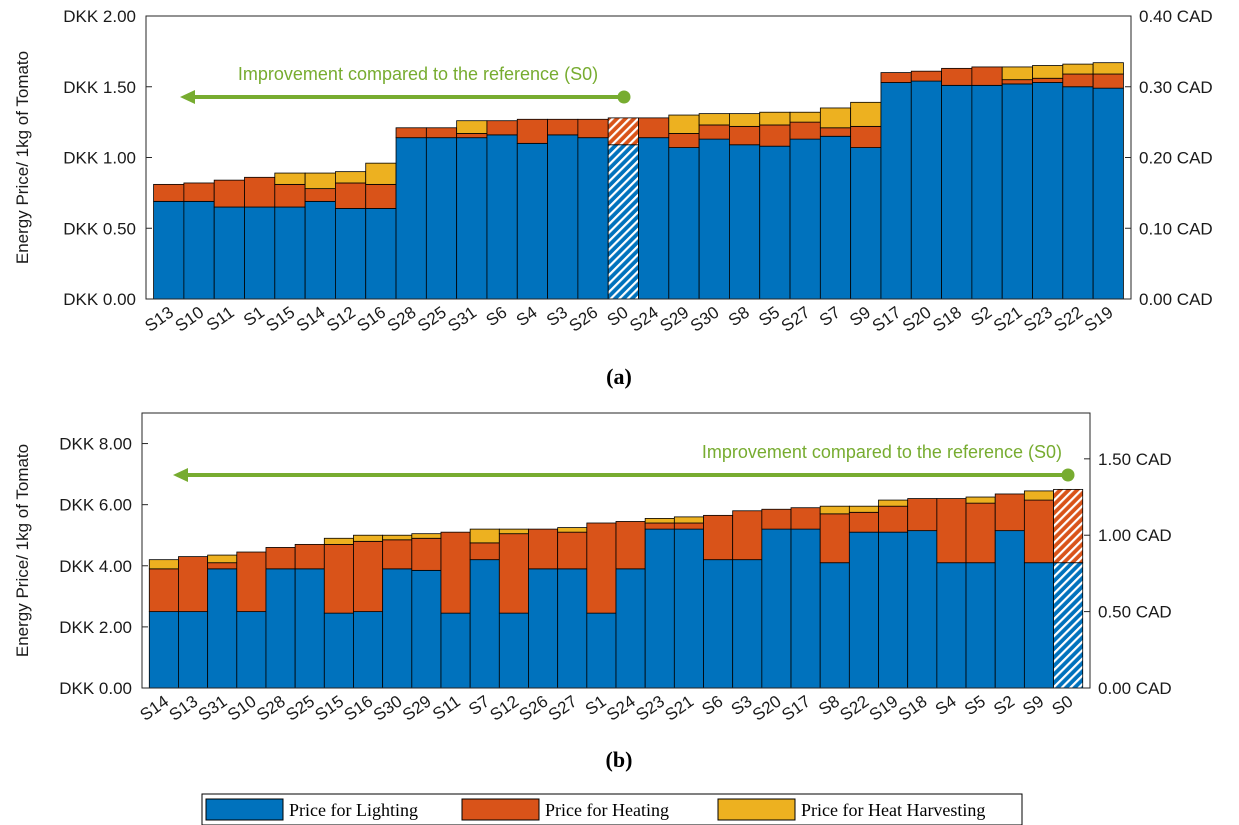 Image resolution: width=1239 pixels, height=825 pixels. Describe the element at coordinates (659, 526) in the screenshot. I see `bar-heating-S23` at that location.